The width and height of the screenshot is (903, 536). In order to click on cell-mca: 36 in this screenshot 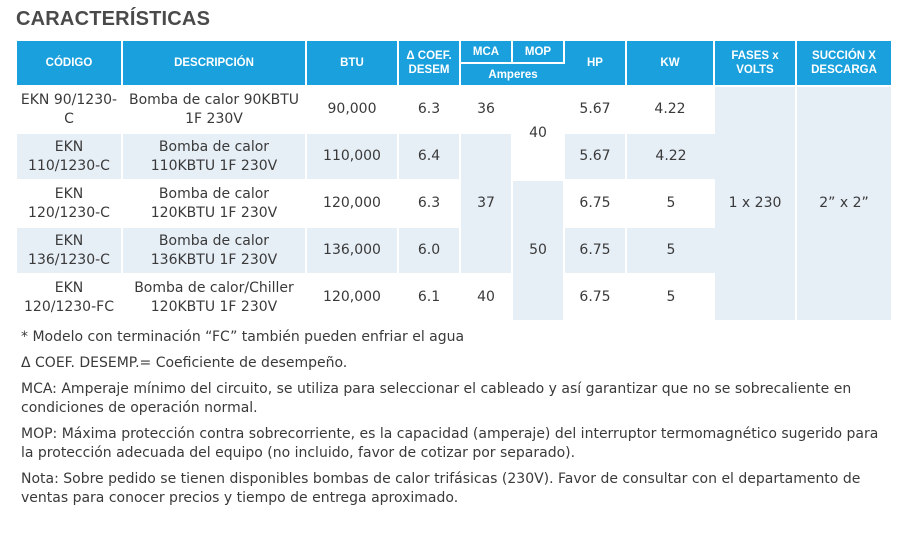, I will do `click(487, 110)`.